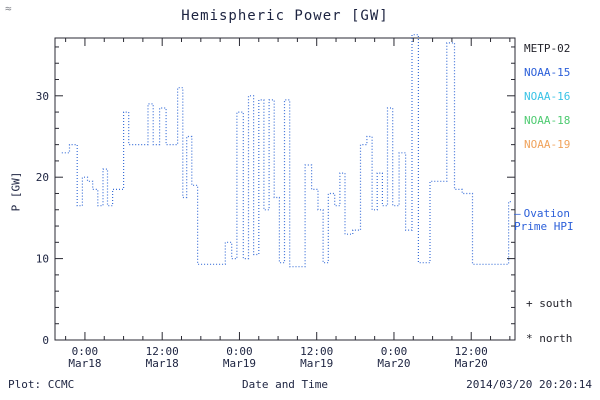  Describe the element at coordinates (8, 8) in the screenshot. I see `corner-glyph: ≈` at that location.